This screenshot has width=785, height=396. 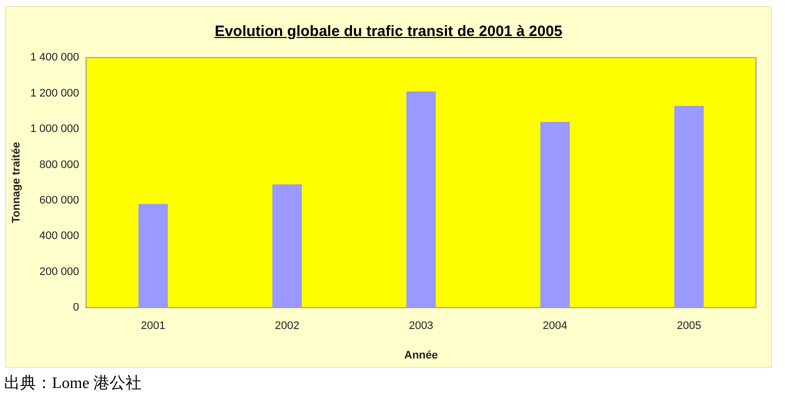 I want to click on x-tick-label: 2003, so click(x=421, y=326).